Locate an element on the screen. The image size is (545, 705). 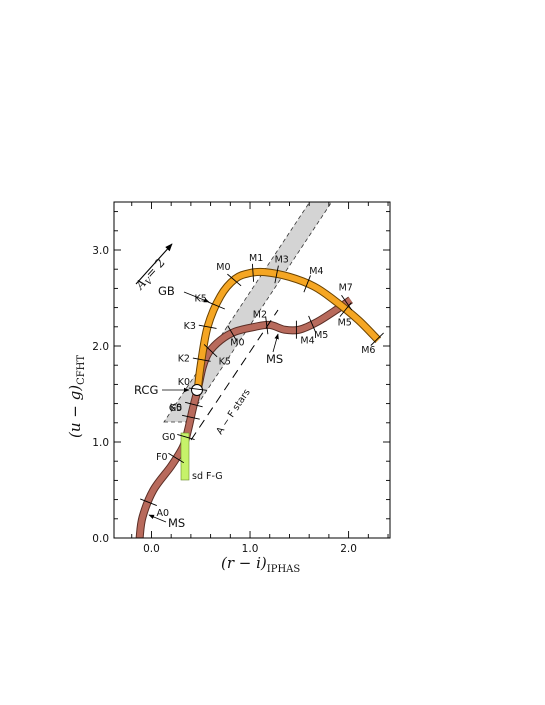
label-ms-g5: G5 is located at coordinates (175, 408).